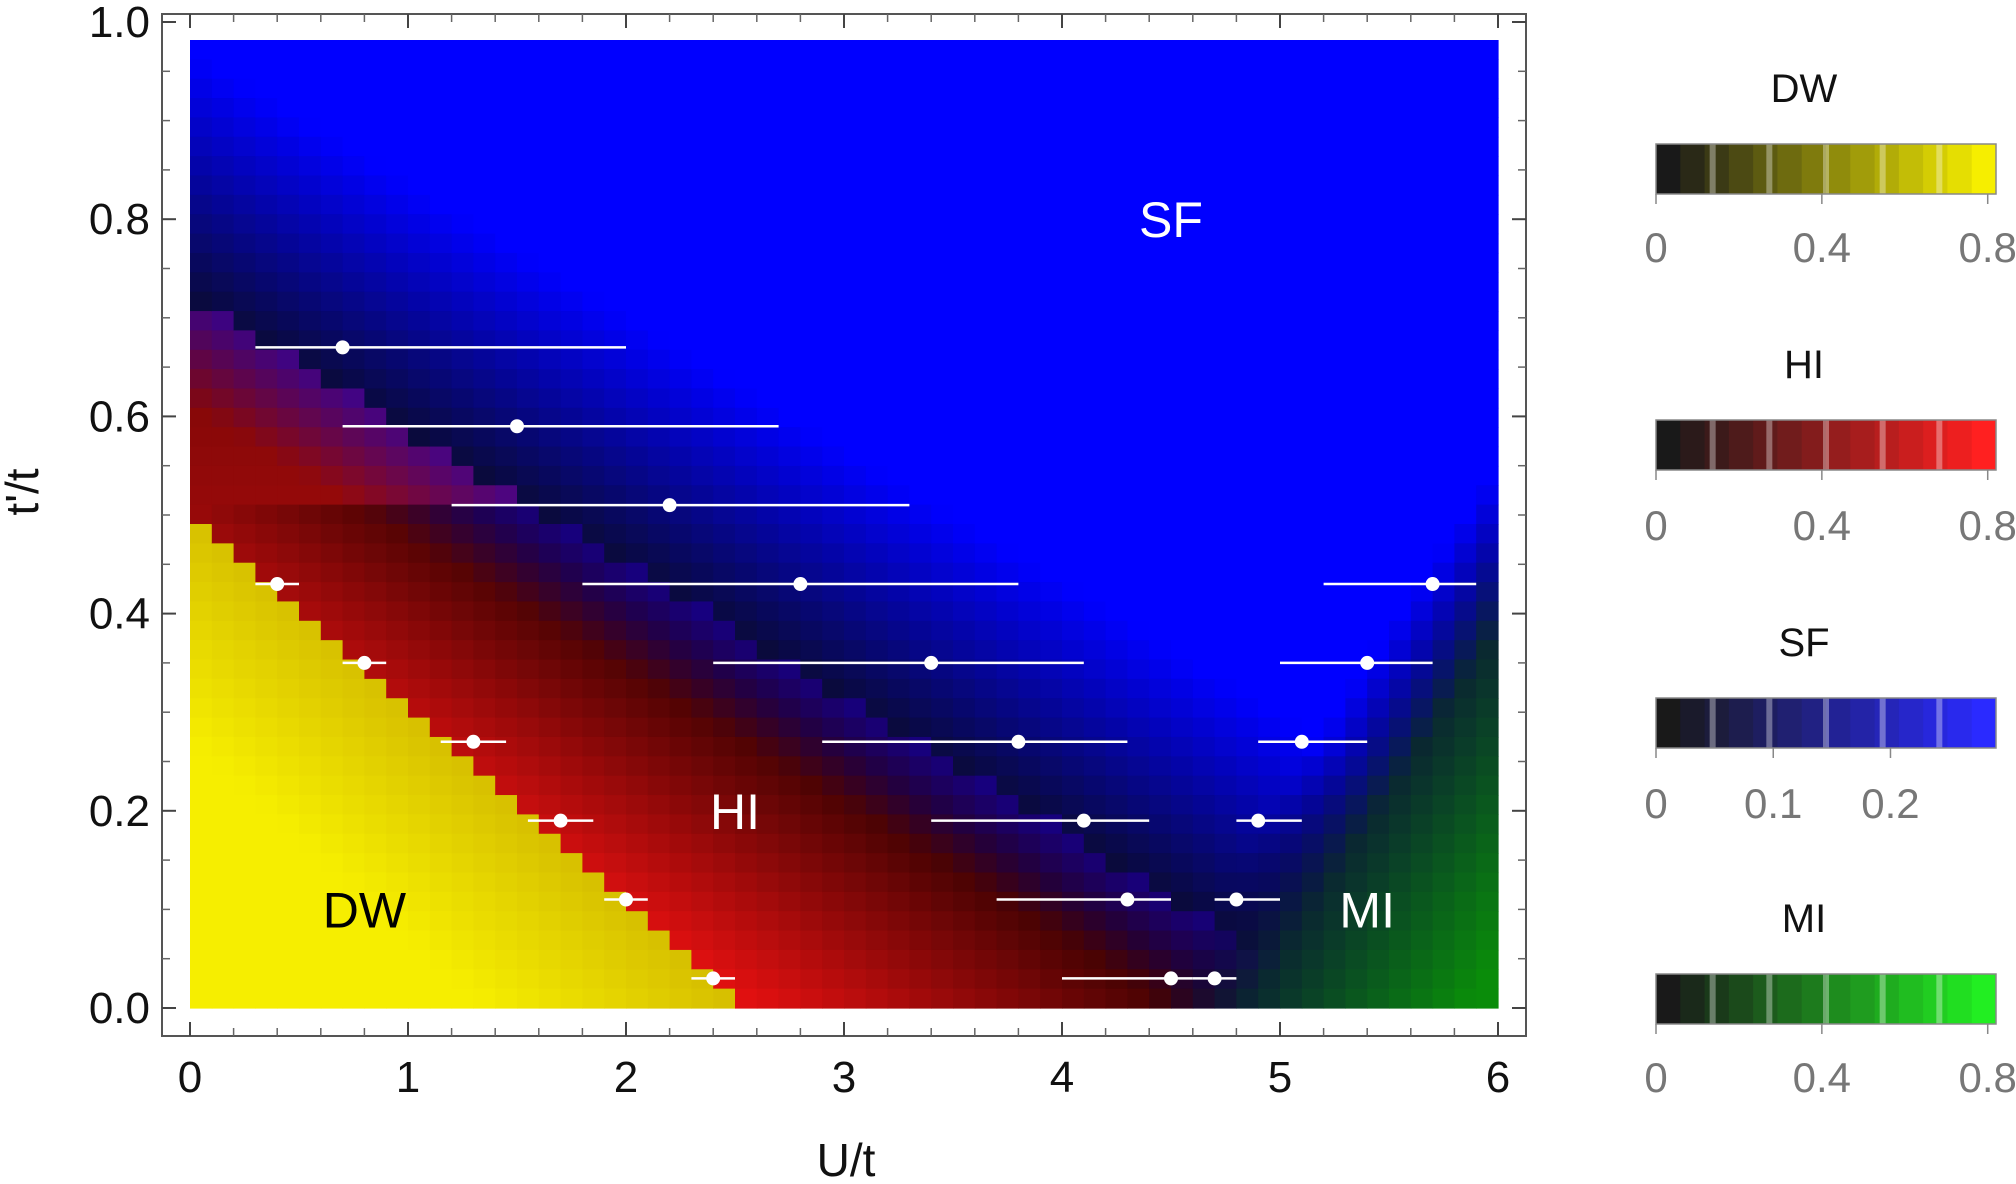 The height and width of the screenshot is (1184, 2016). What do you see at coordinates (119, 811) in the screenshot?
I see `y-tick-label: 0.2` at bounding box center [119, 811].